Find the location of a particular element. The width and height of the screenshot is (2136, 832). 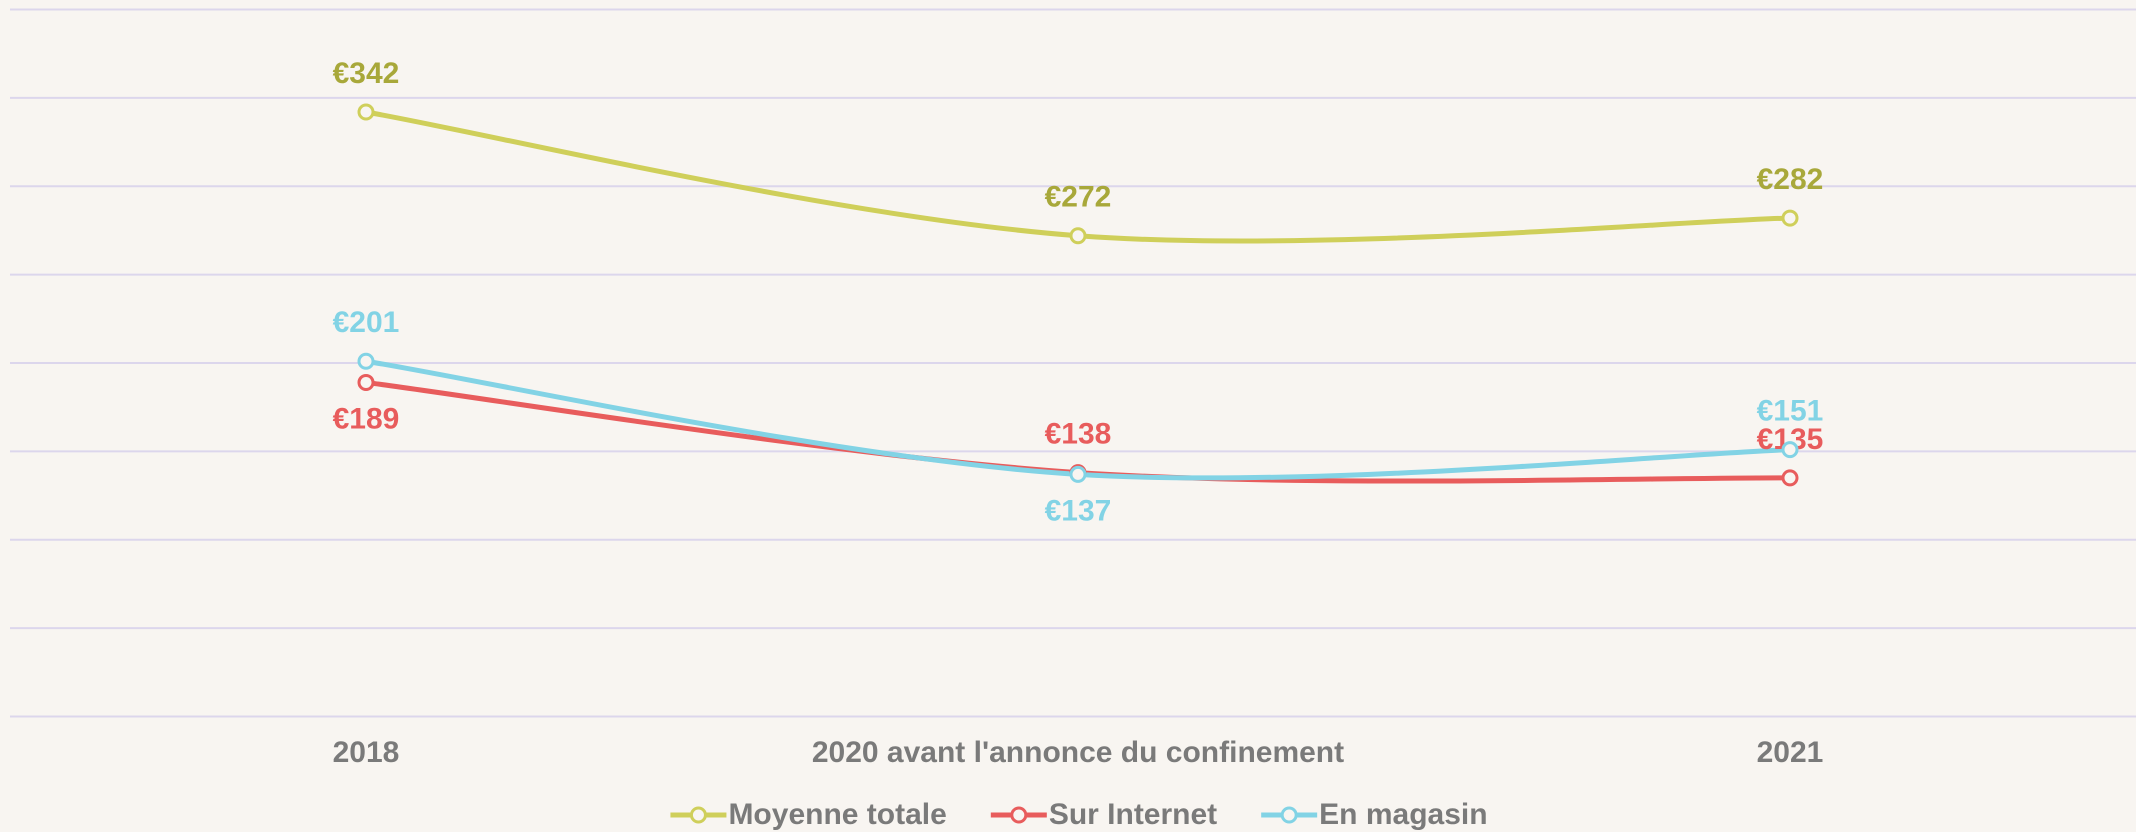

x-tick-label: 2021 is located at coordinates (1790, 752).